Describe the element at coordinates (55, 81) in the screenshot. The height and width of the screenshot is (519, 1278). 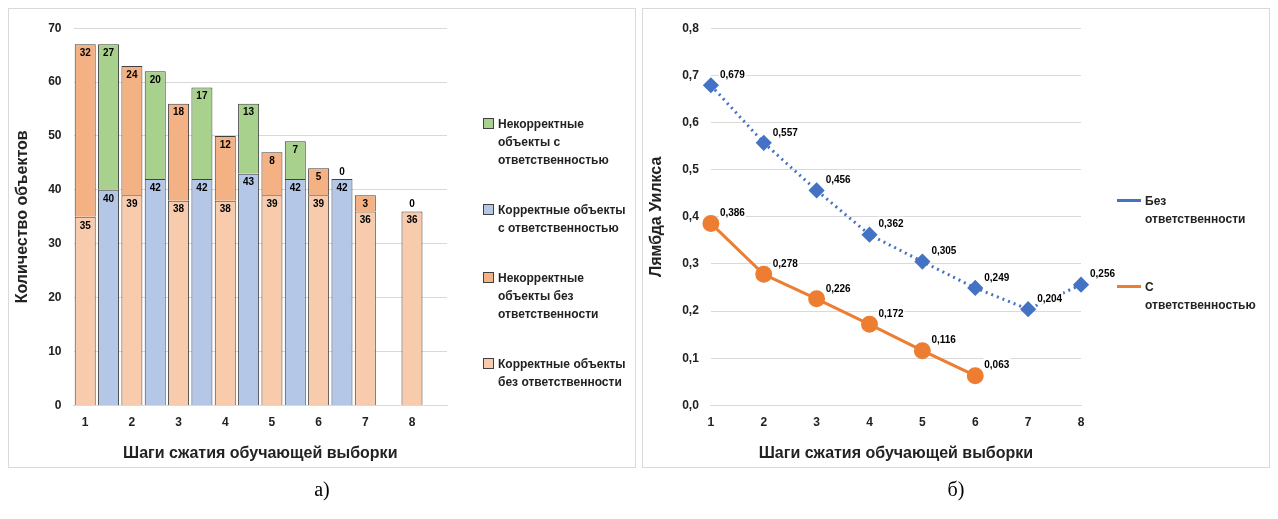
I see `y-tick-label: 60` at that location.